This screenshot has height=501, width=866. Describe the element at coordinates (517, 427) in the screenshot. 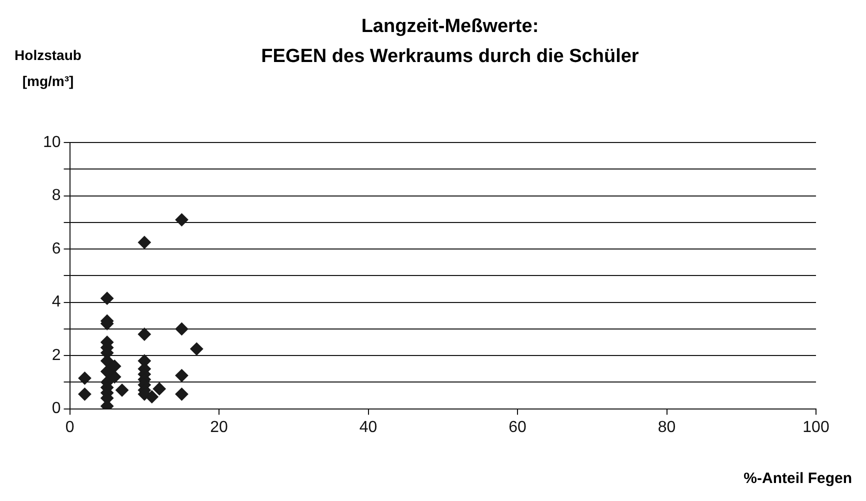

I see `x-tick-label: 60` at that location.